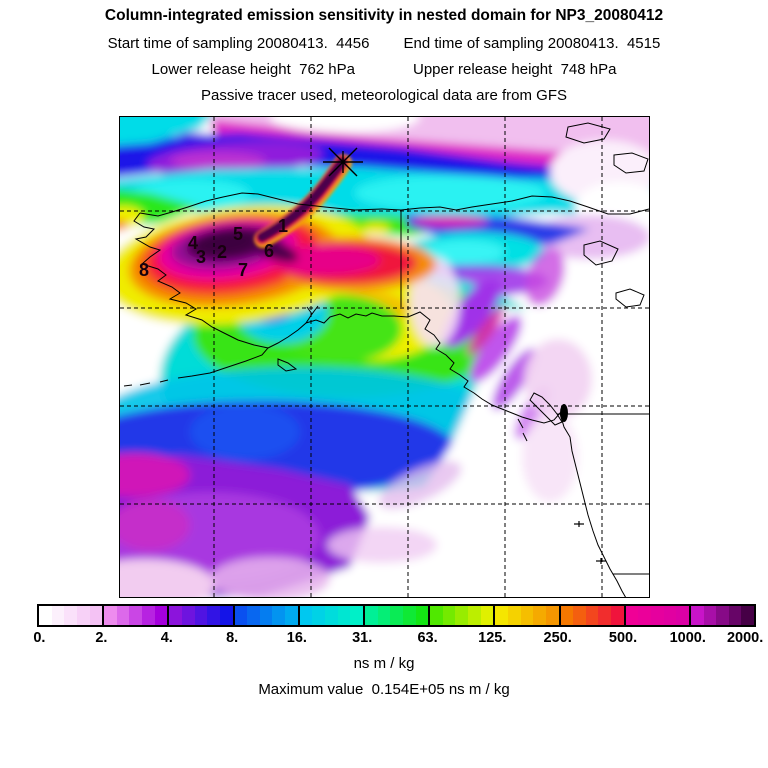  What do you see at coordinates (623, 638) in the screenshot?
I see `colorbar-tick: 500.` at bounding box center [623, 638].